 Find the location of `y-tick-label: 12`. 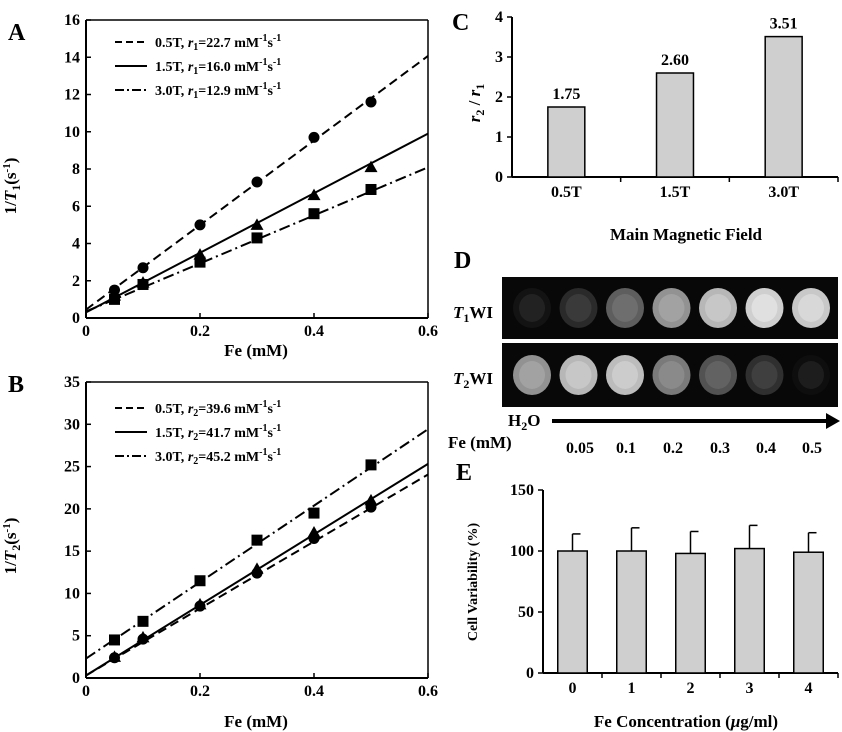

y-tick-label: 12 is located at coordinates (72, 95).